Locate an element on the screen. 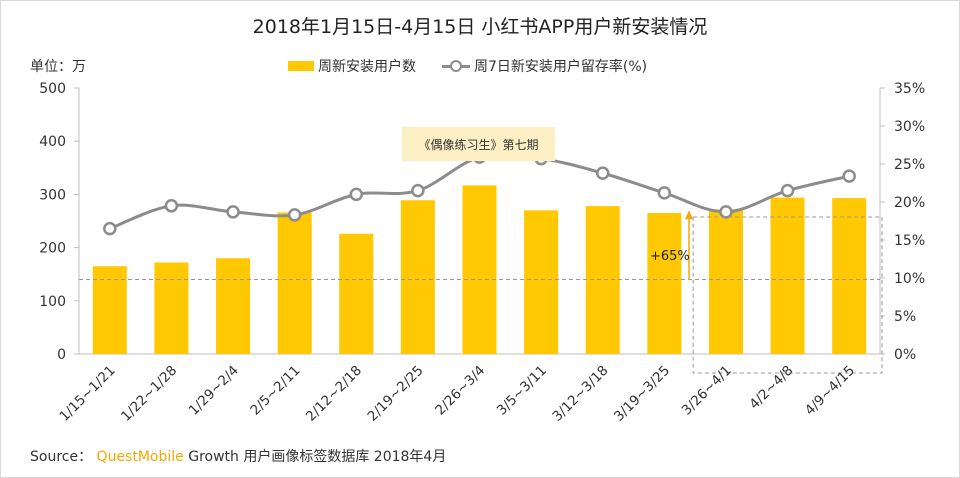 This screenshot has height=478, width=960. highlight-box is located at coordinates (787, 295).